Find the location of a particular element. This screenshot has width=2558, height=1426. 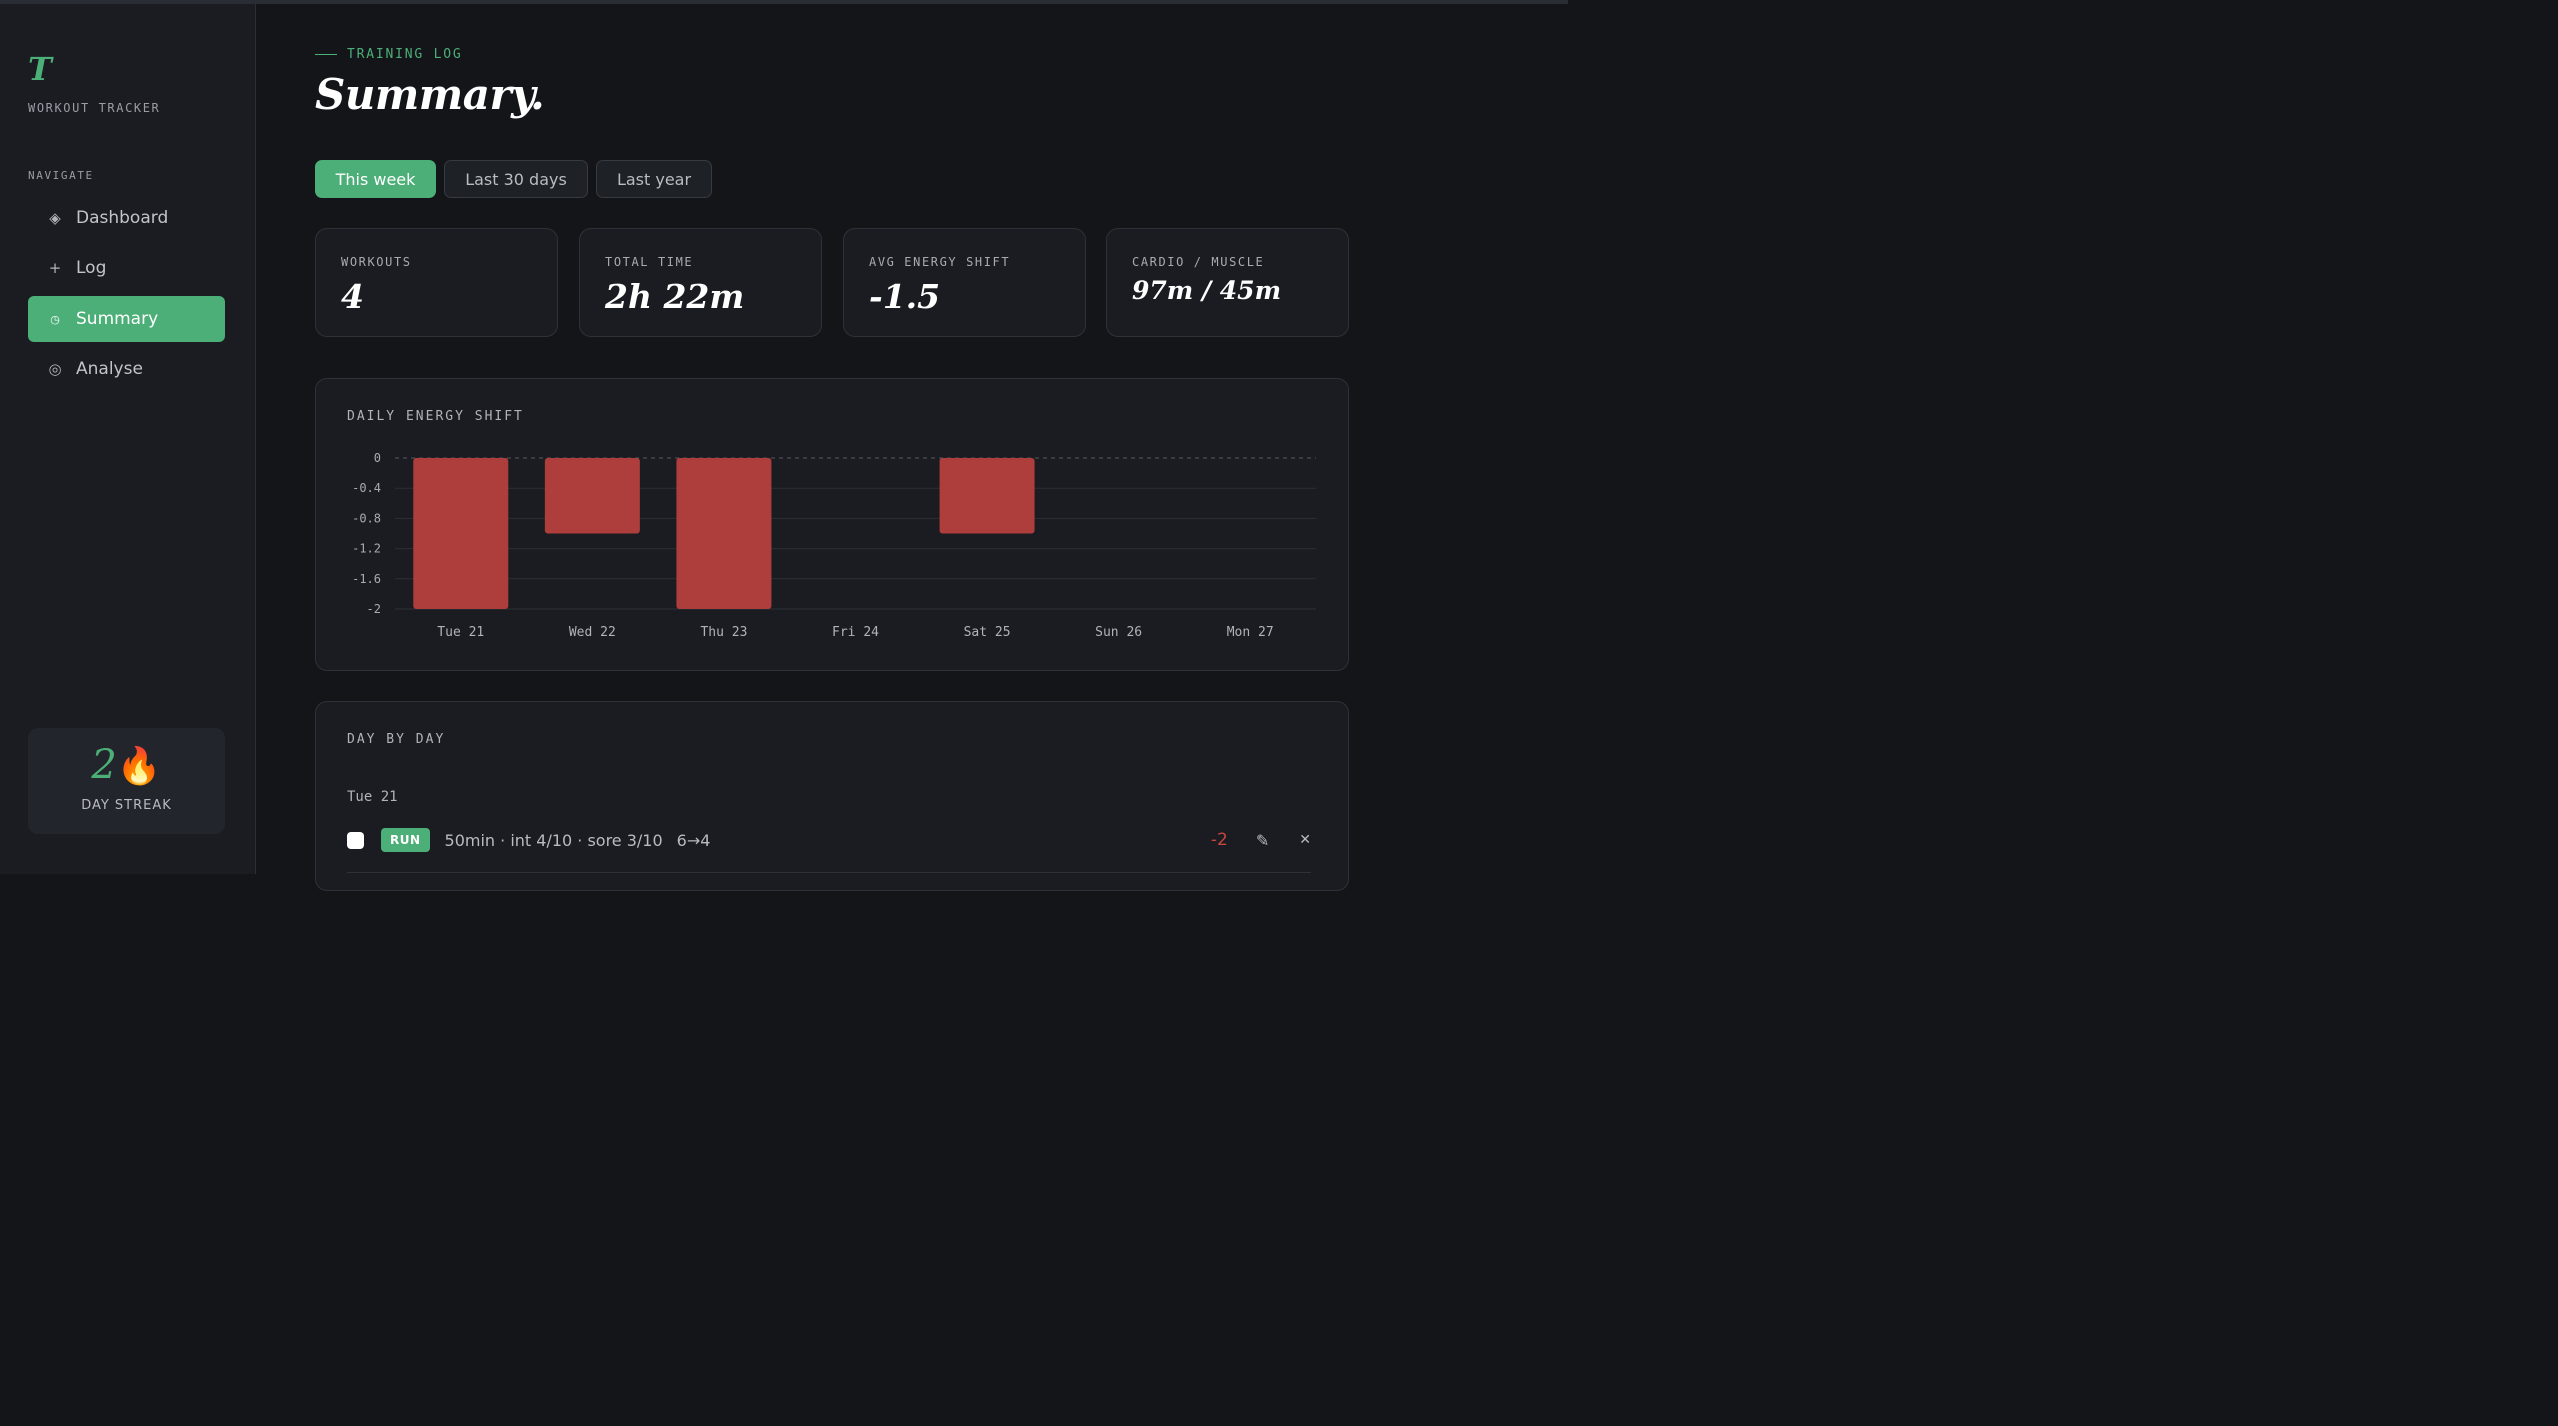

tab-this-week: This week is located at coordinates (375, 179).